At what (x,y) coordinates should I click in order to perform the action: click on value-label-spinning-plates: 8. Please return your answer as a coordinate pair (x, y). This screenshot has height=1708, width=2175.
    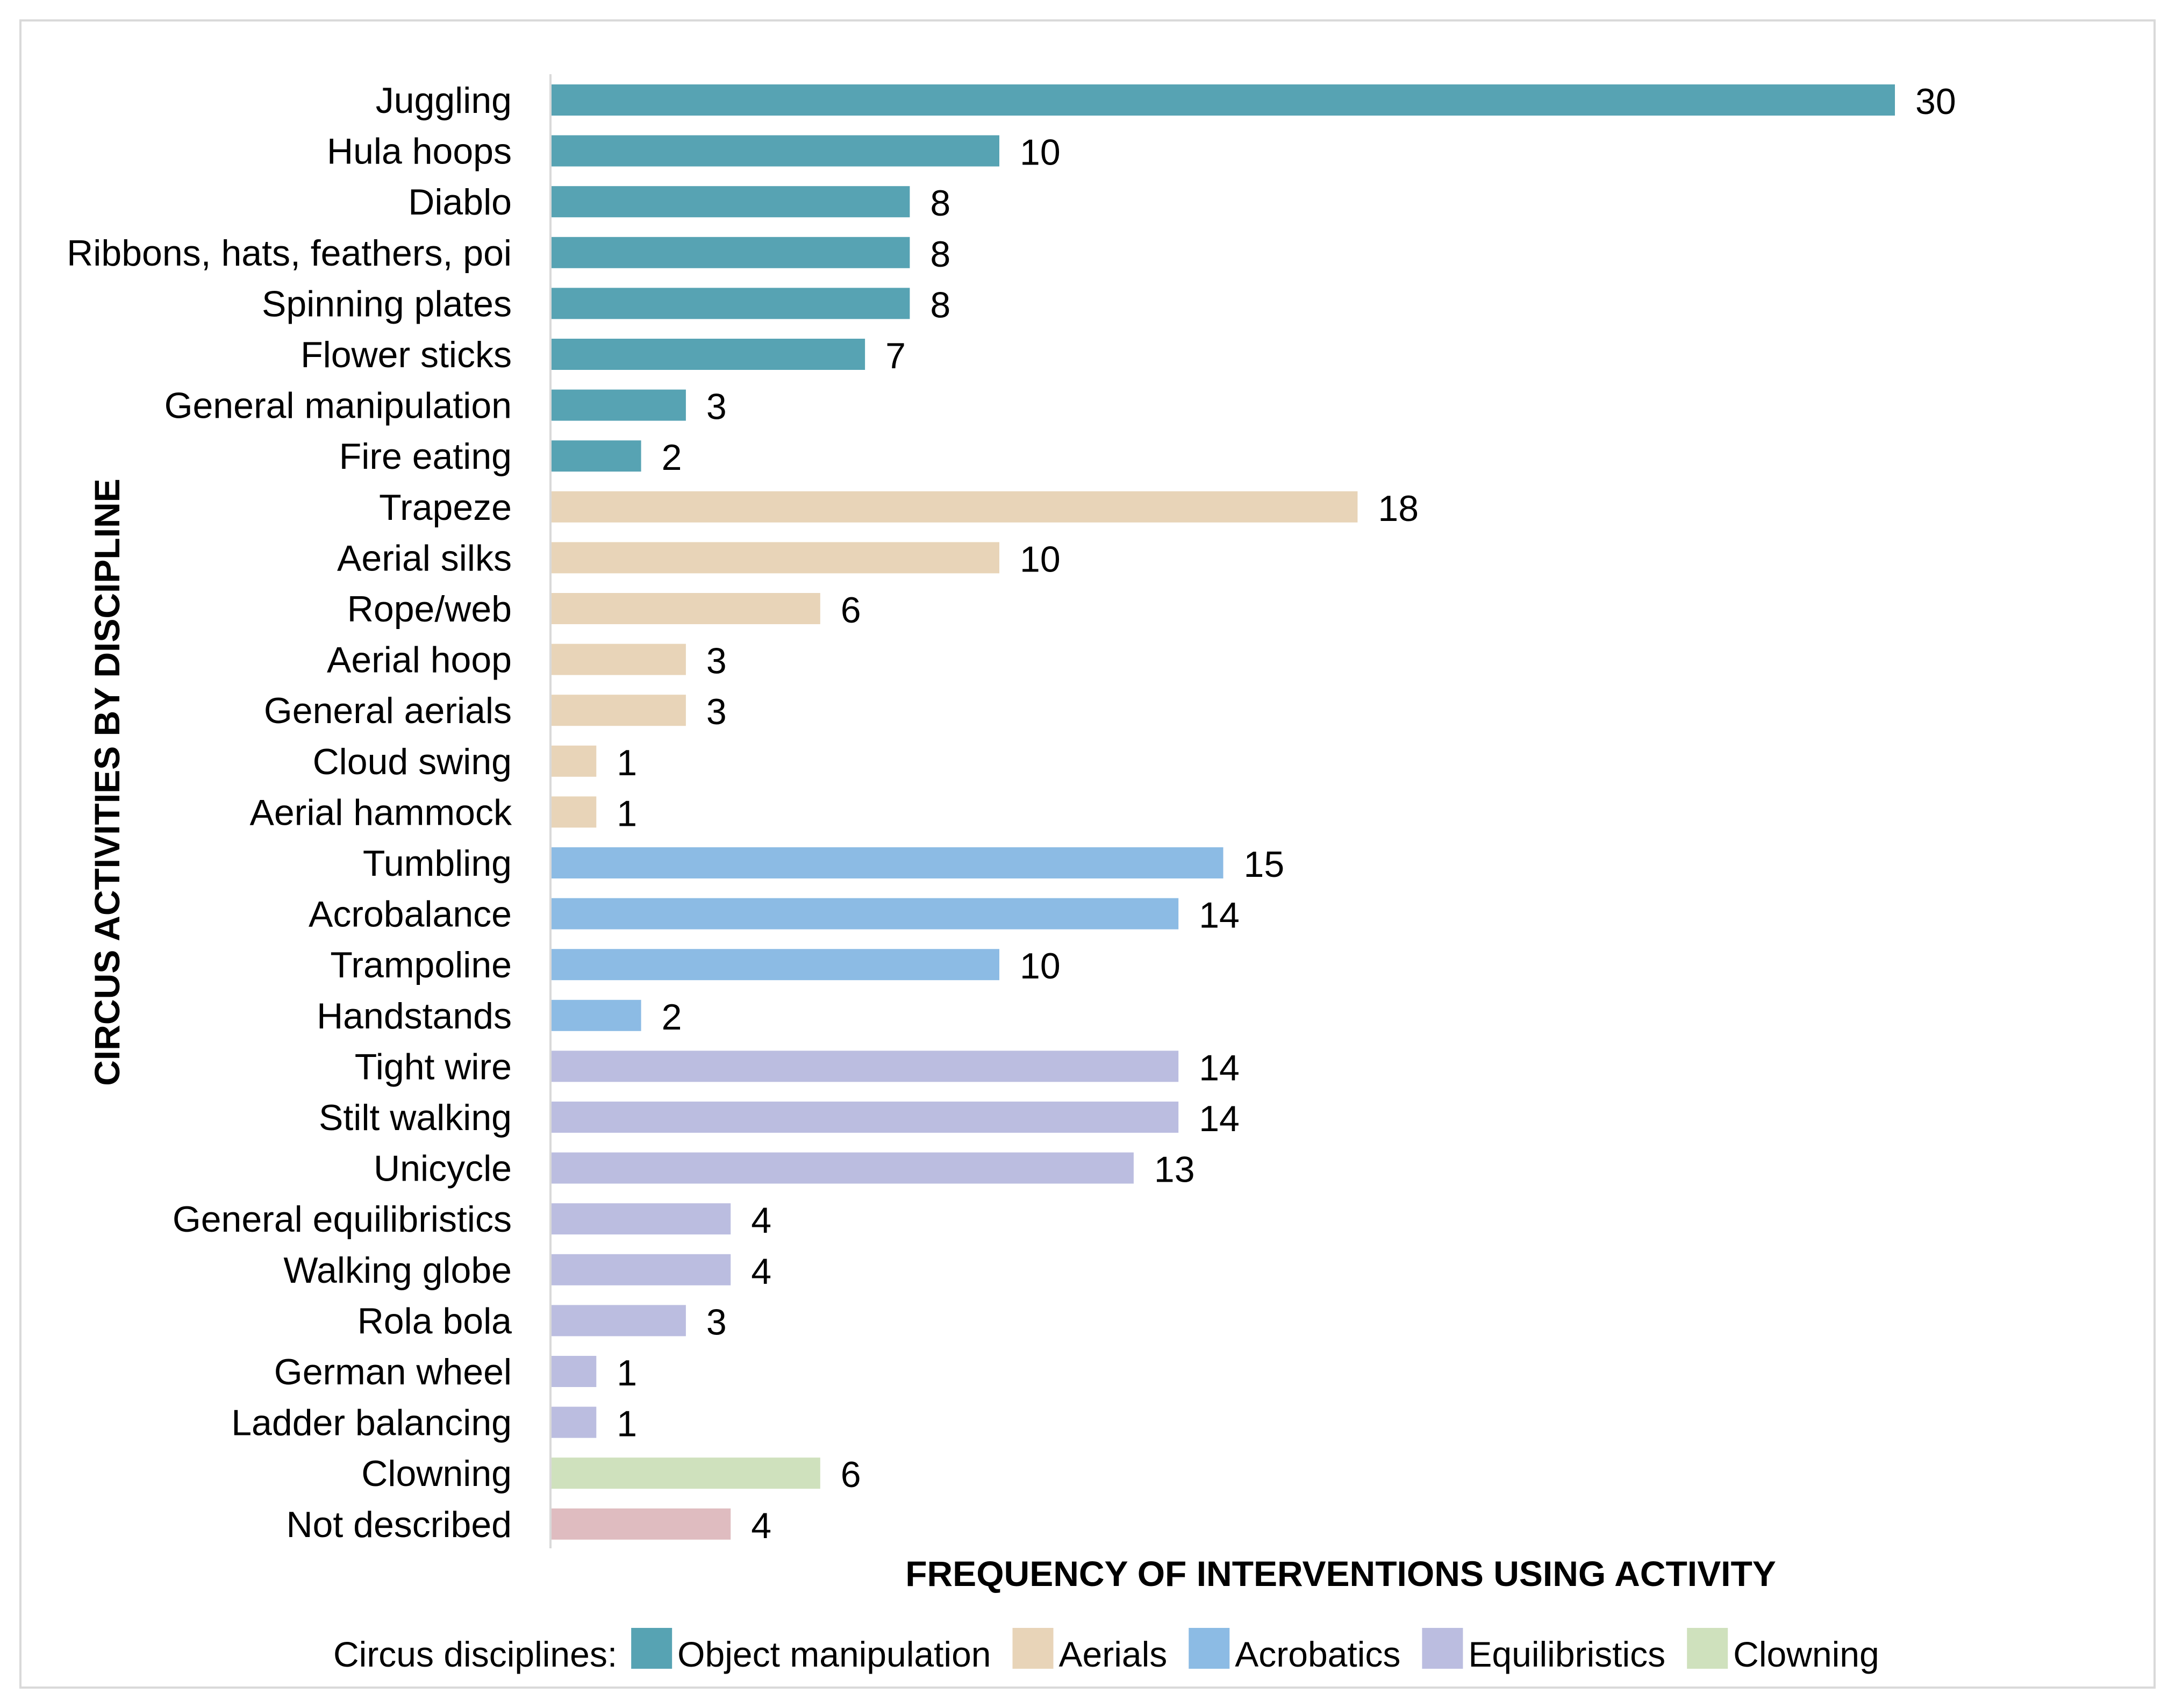
    Looking at the image, I should click on (940, 304).